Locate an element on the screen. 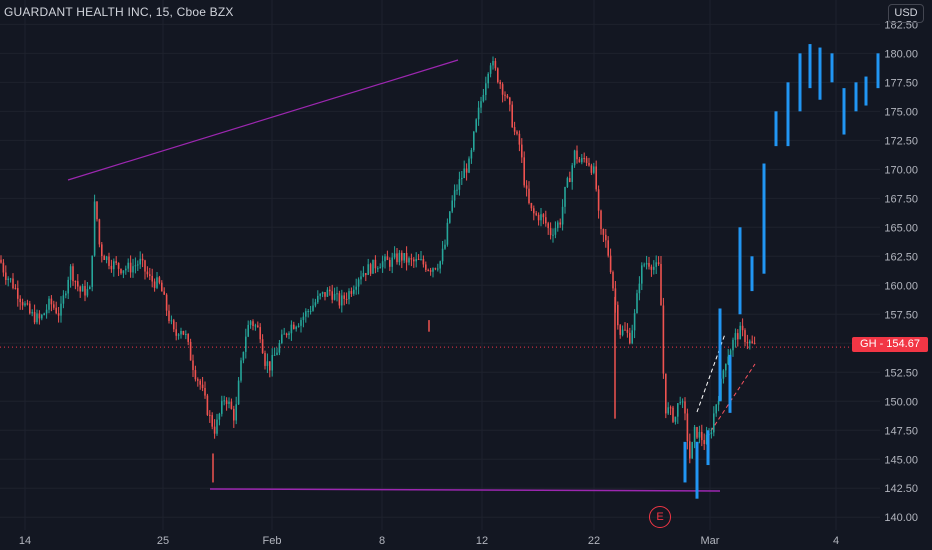 The image size is (932, 550). price-tick-label: 150.00 is located at coordinates (901, 402).